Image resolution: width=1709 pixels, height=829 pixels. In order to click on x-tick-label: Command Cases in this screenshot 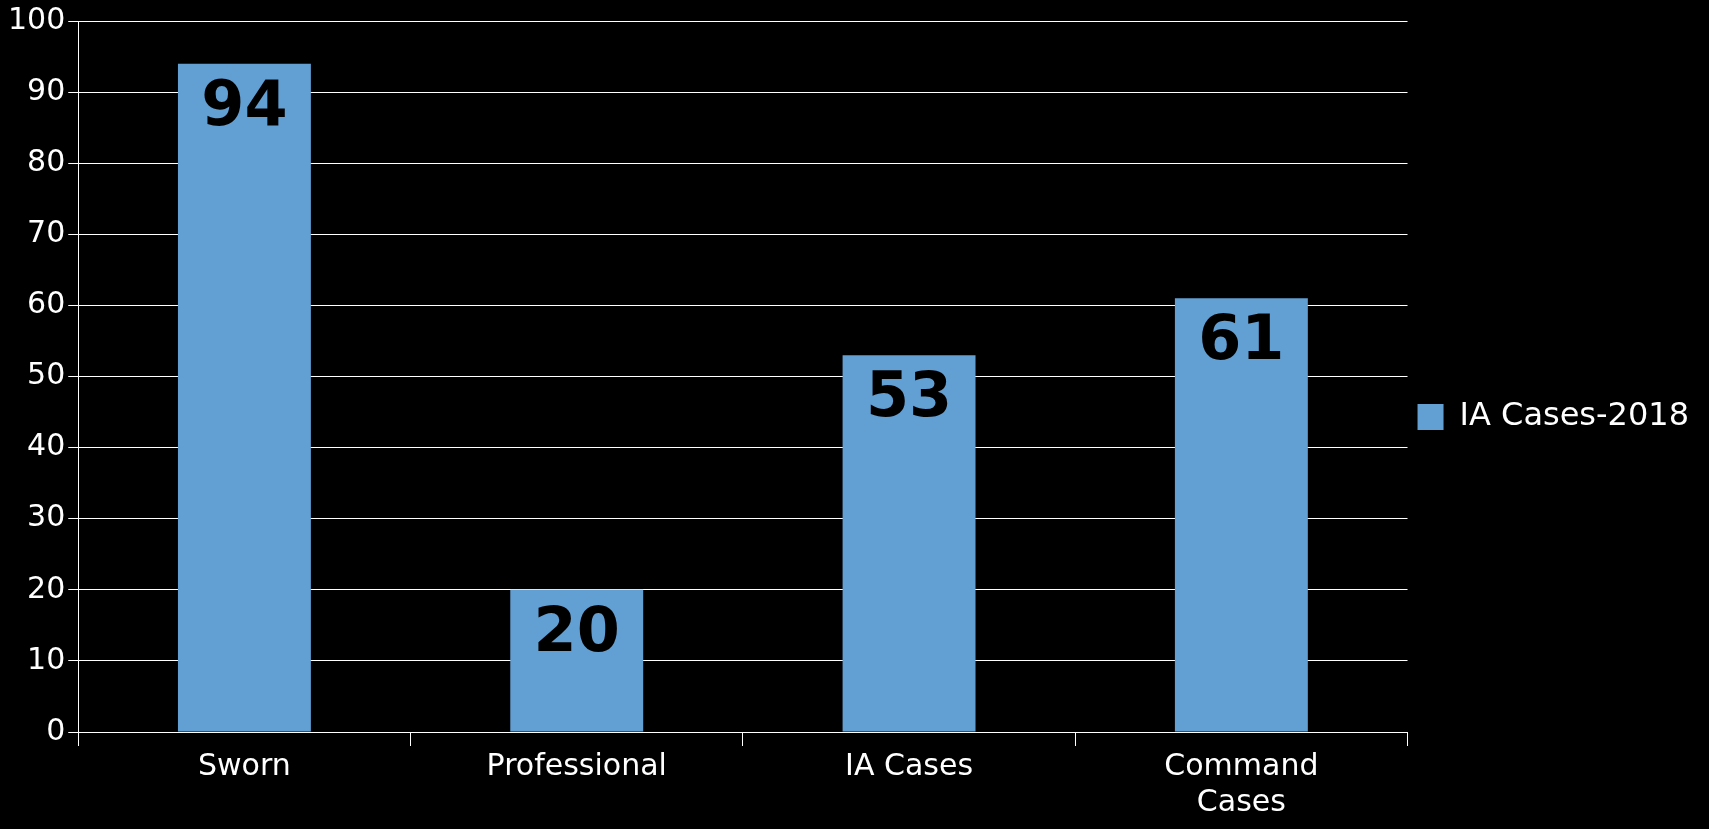, I will do `click(1241, 782)`.